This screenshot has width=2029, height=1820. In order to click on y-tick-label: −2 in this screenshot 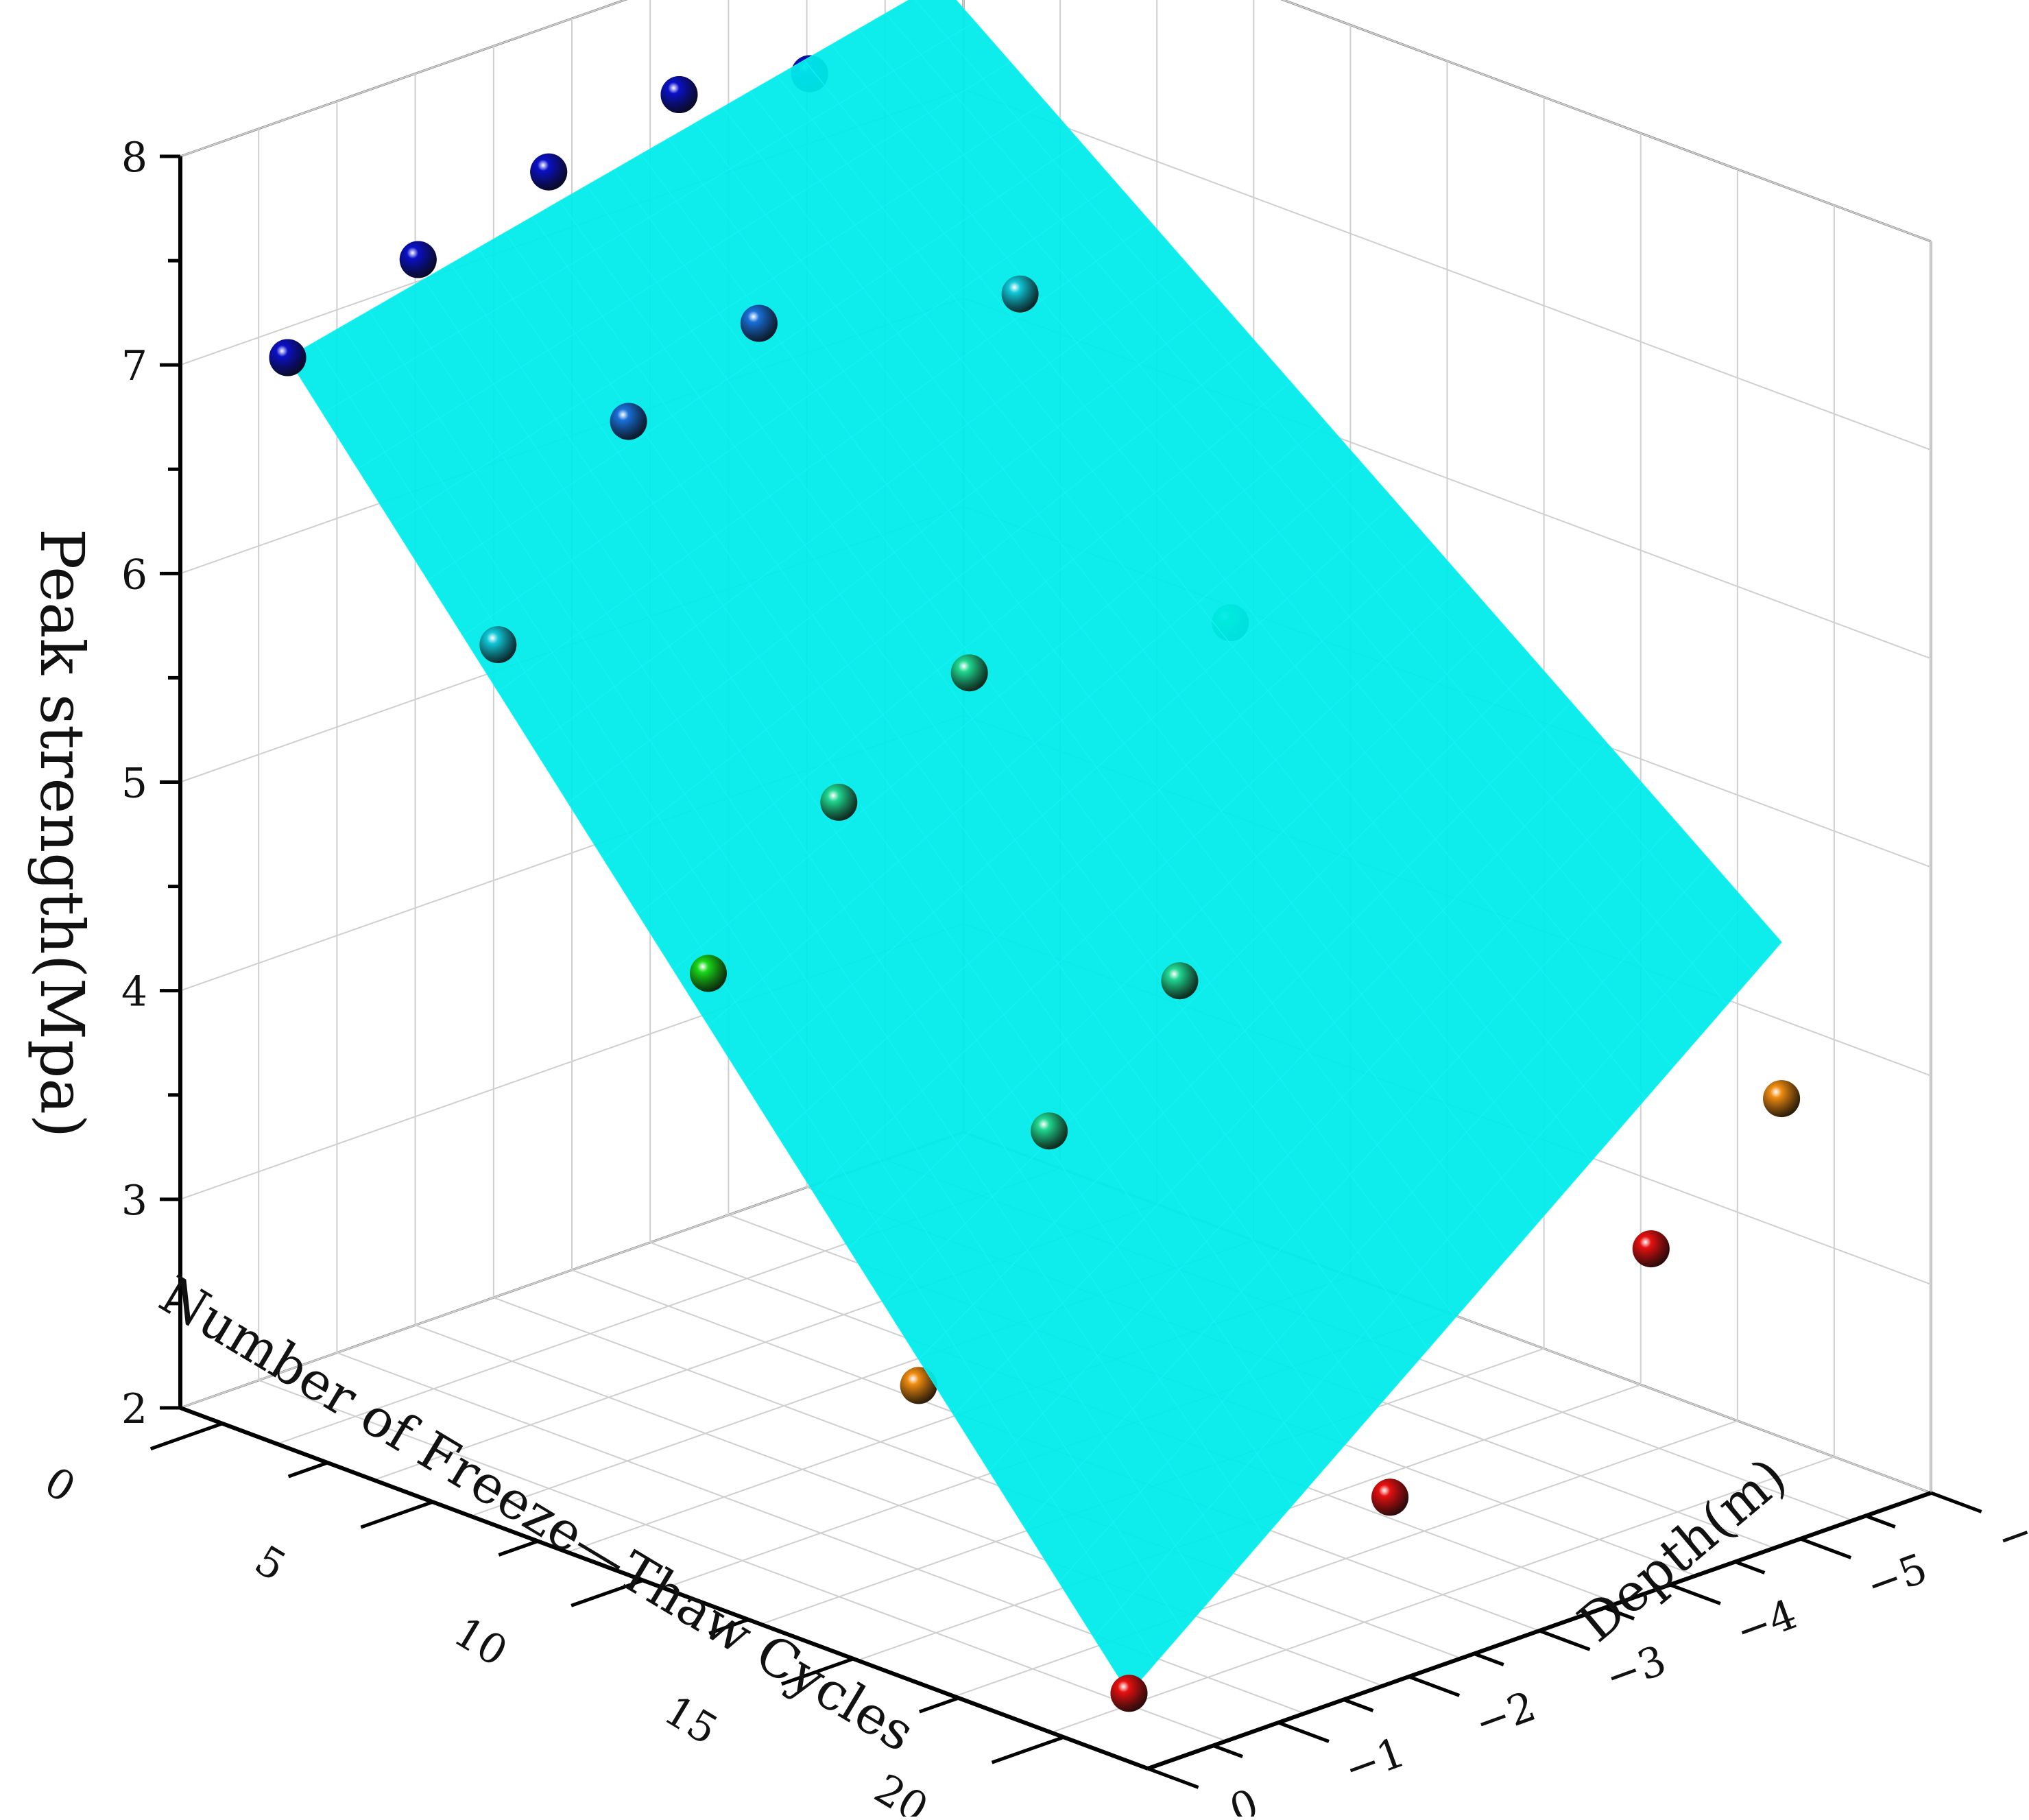, I will do `click(1505, 1715)`.